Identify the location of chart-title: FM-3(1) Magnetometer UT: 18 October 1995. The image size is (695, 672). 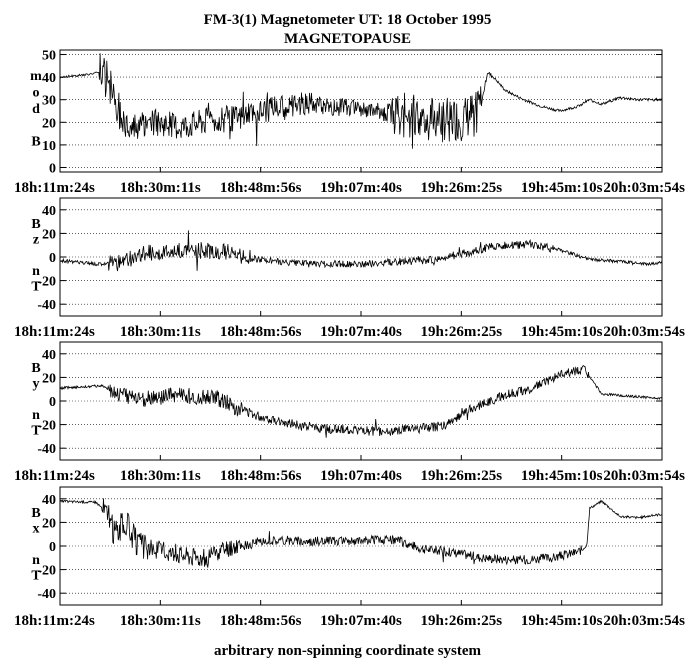
(347, 20).